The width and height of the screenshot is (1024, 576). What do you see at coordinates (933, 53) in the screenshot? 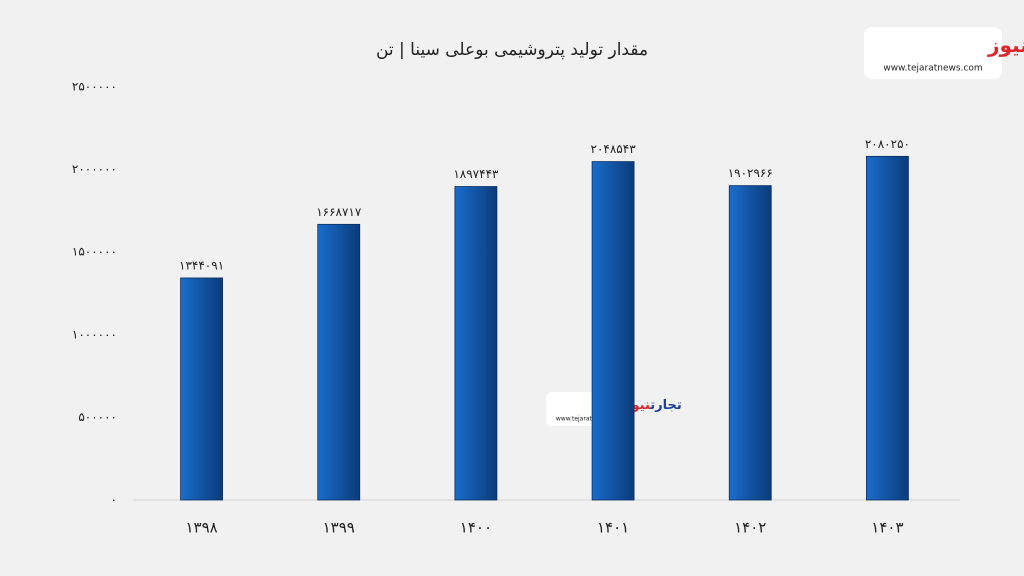
I see `logo-box` at bounding box center [933, 53].